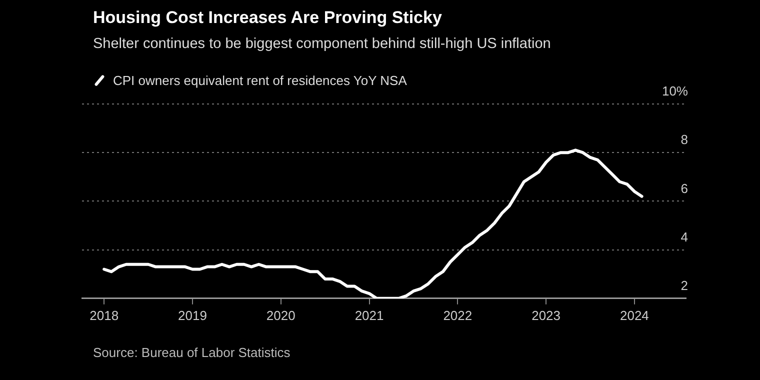 The height and width of the screenshot is (380, 760). I want to click on source-note: Source: Bureau of Labor Statistics, so click(191, 352).